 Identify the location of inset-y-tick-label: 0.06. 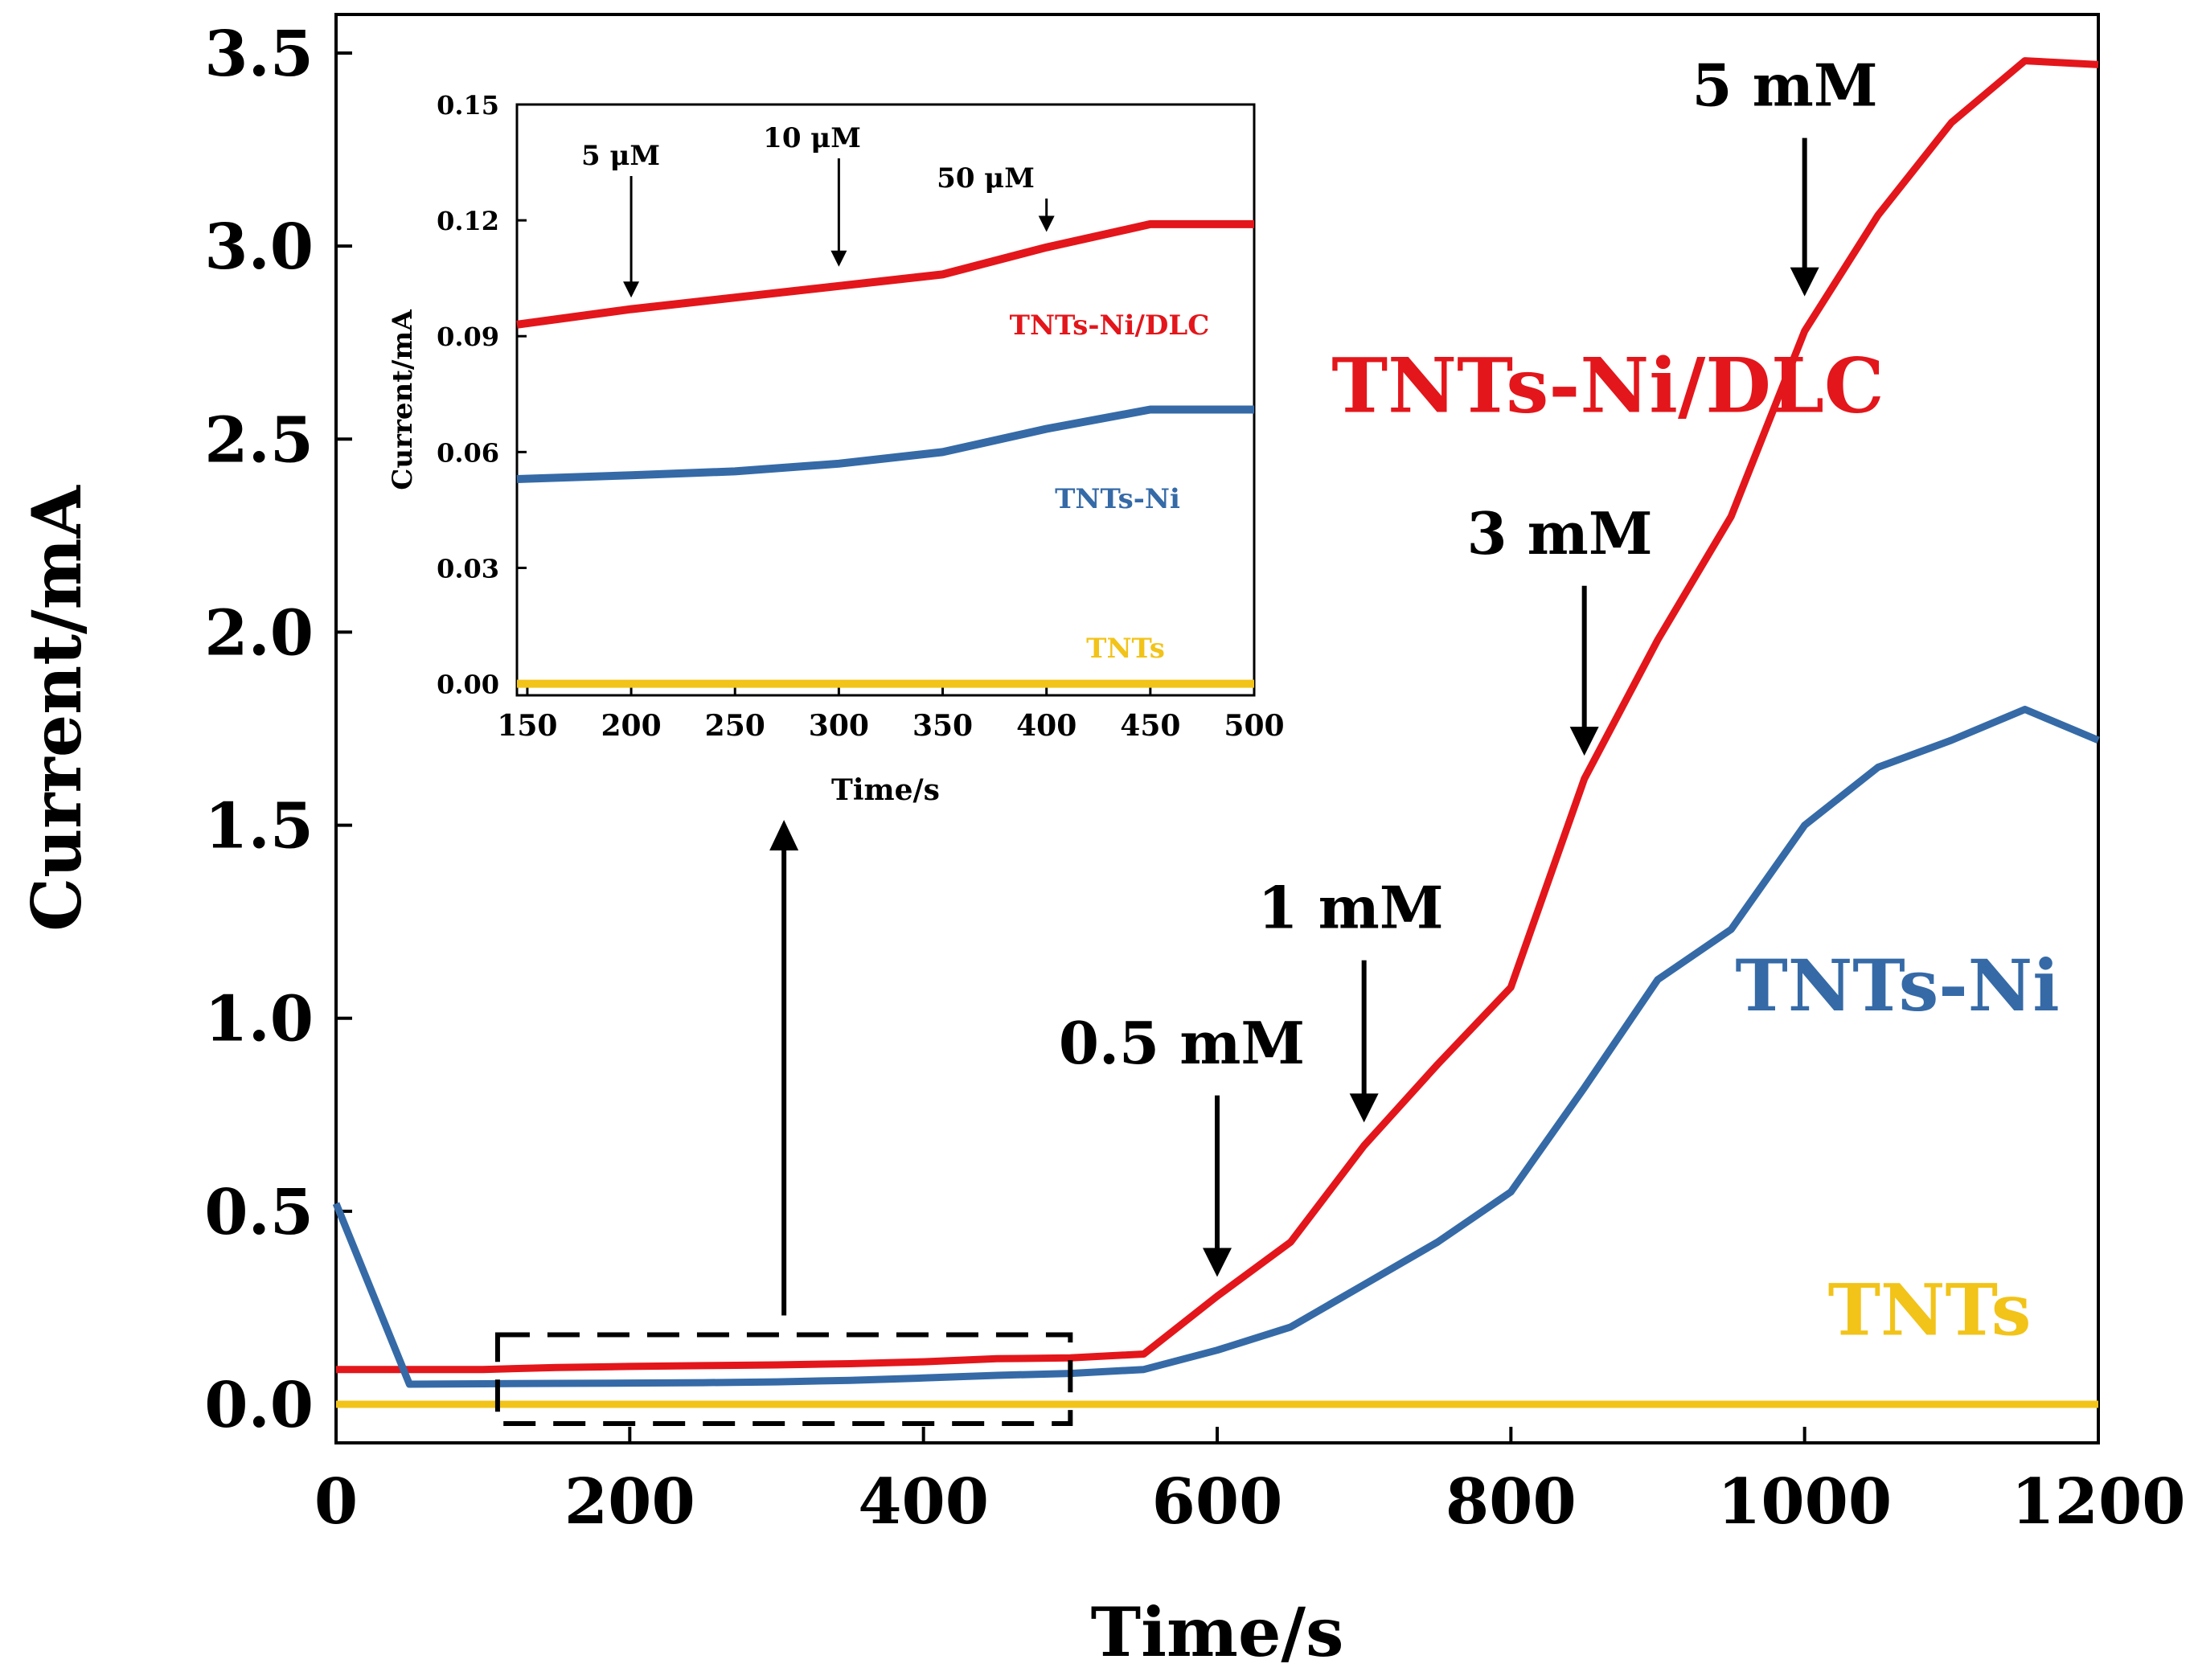
(468, 452).